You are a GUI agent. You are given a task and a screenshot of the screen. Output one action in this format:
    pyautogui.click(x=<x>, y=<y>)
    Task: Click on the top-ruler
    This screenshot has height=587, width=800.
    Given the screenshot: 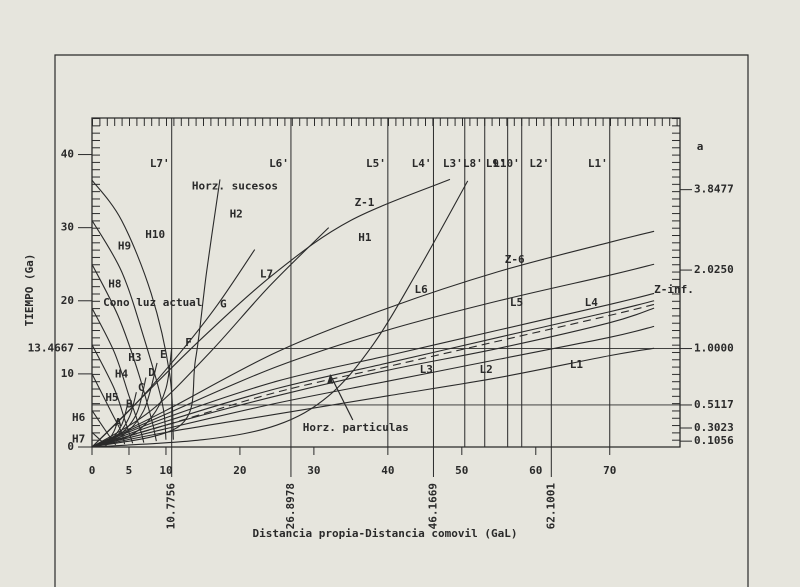 What is the action you would take?
    pyautogui.click(x=386, y=122)
    